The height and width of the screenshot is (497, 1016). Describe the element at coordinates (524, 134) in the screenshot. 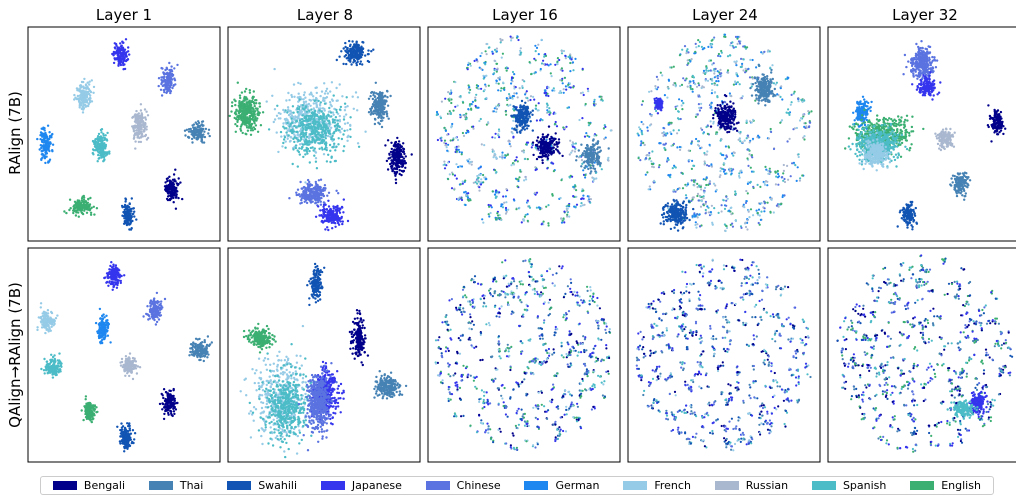

I see `tsne-panel` at that location.